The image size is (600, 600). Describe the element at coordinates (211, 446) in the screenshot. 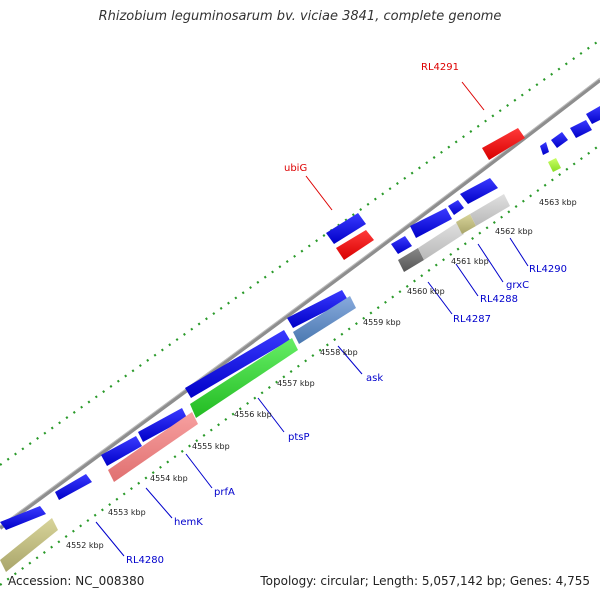

I see `tick-label: 4555 kbp` at that location.